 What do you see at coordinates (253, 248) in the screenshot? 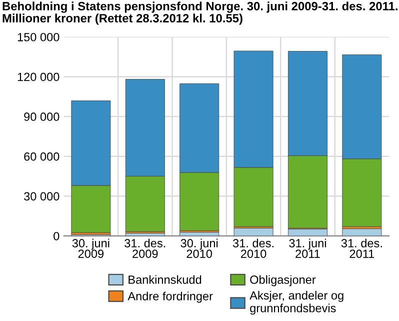
I see `x-tick-label: 31. des. 2010` at bounding box center [253, 248].